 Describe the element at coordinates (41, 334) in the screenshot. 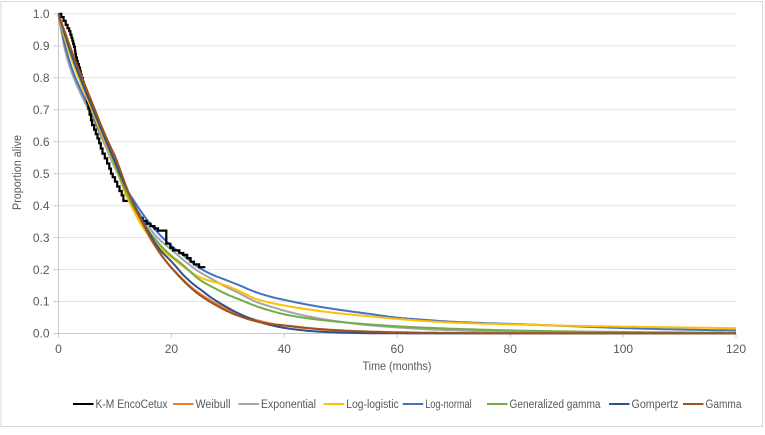

I see `svg-text: 0.0` at that location.